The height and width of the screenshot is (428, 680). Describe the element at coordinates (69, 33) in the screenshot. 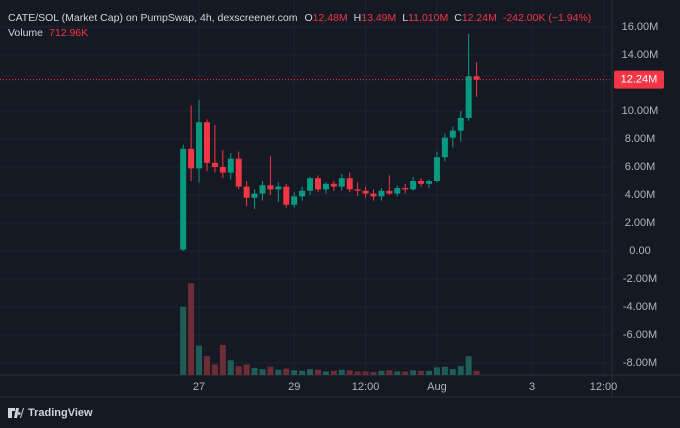

I see `volume-value: 712.96K` at that location.